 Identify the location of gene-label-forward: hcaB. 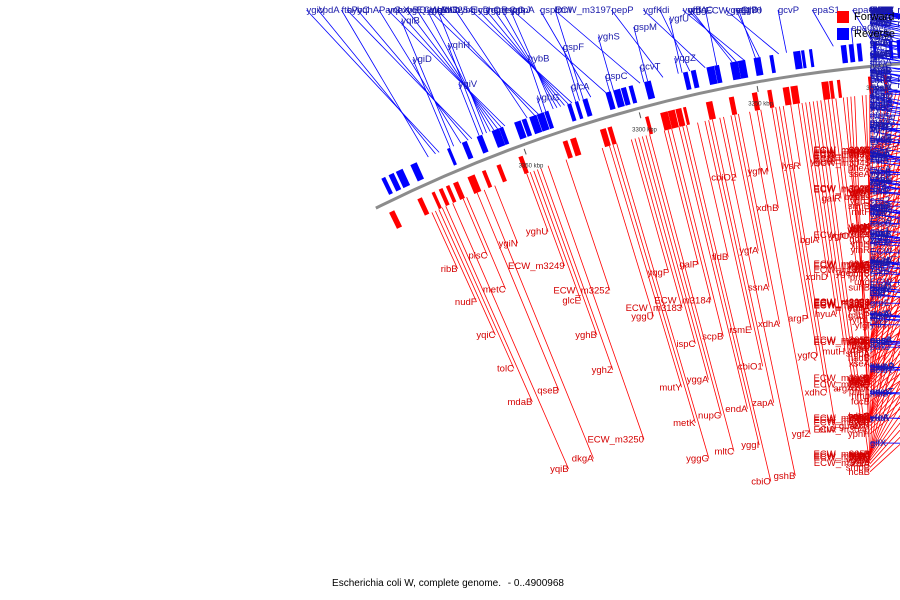
(859, 472).